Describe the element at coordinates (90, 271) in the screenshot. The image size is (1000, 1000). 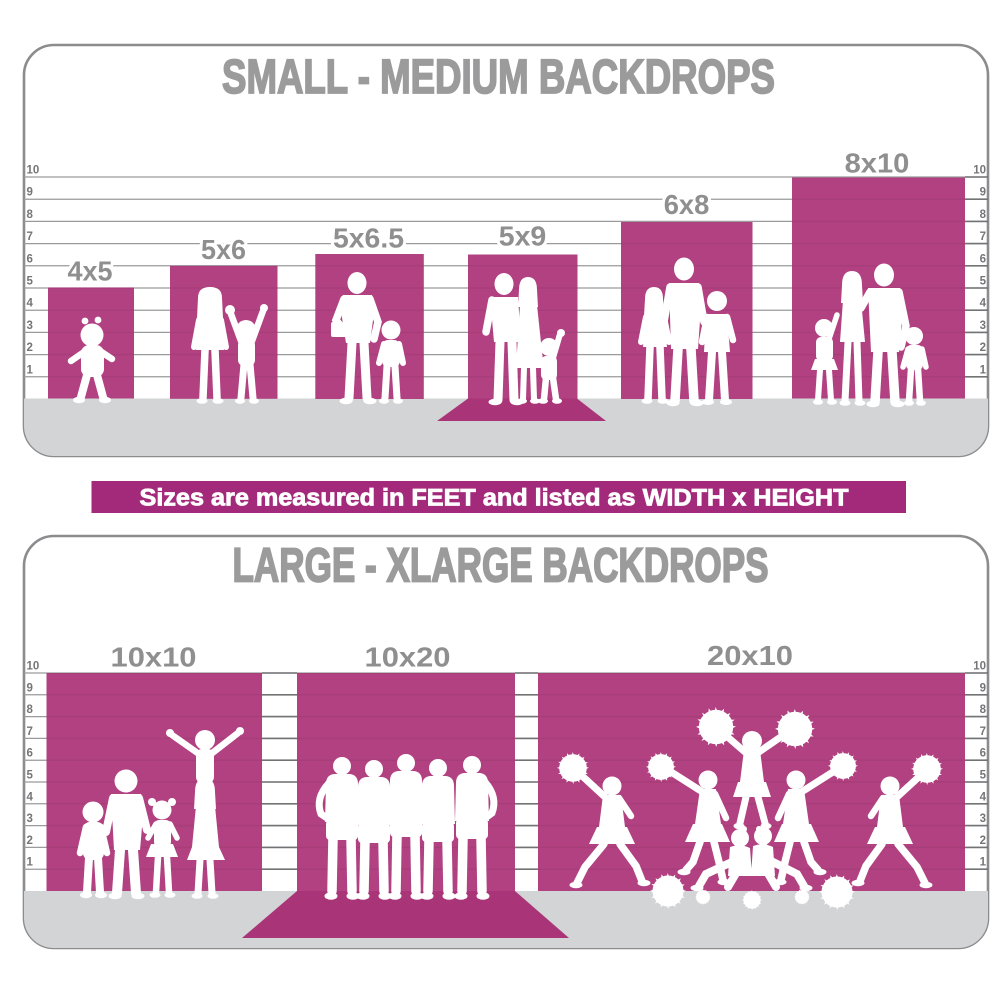
I see `svg-text: 4x5` at that location.